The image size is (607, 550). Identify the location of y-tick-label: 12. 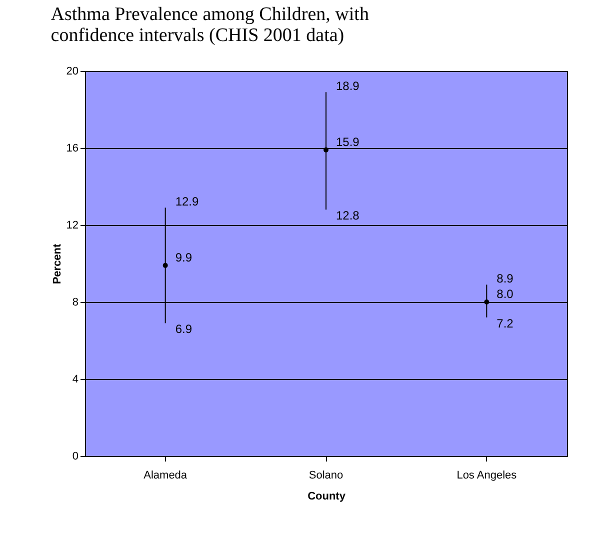
(72, 226).